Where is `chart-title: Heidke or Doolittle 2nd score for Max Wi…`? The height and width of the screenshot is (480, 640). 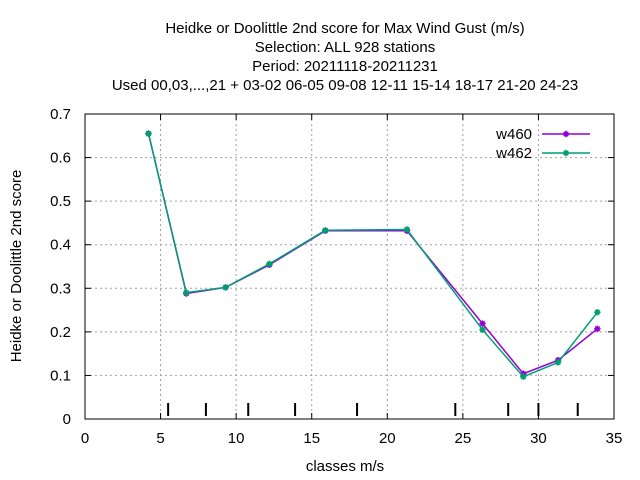 chart-title: Heidke or Doolittle 2nd score for Max Wi… is located at coordinates (345, 57).